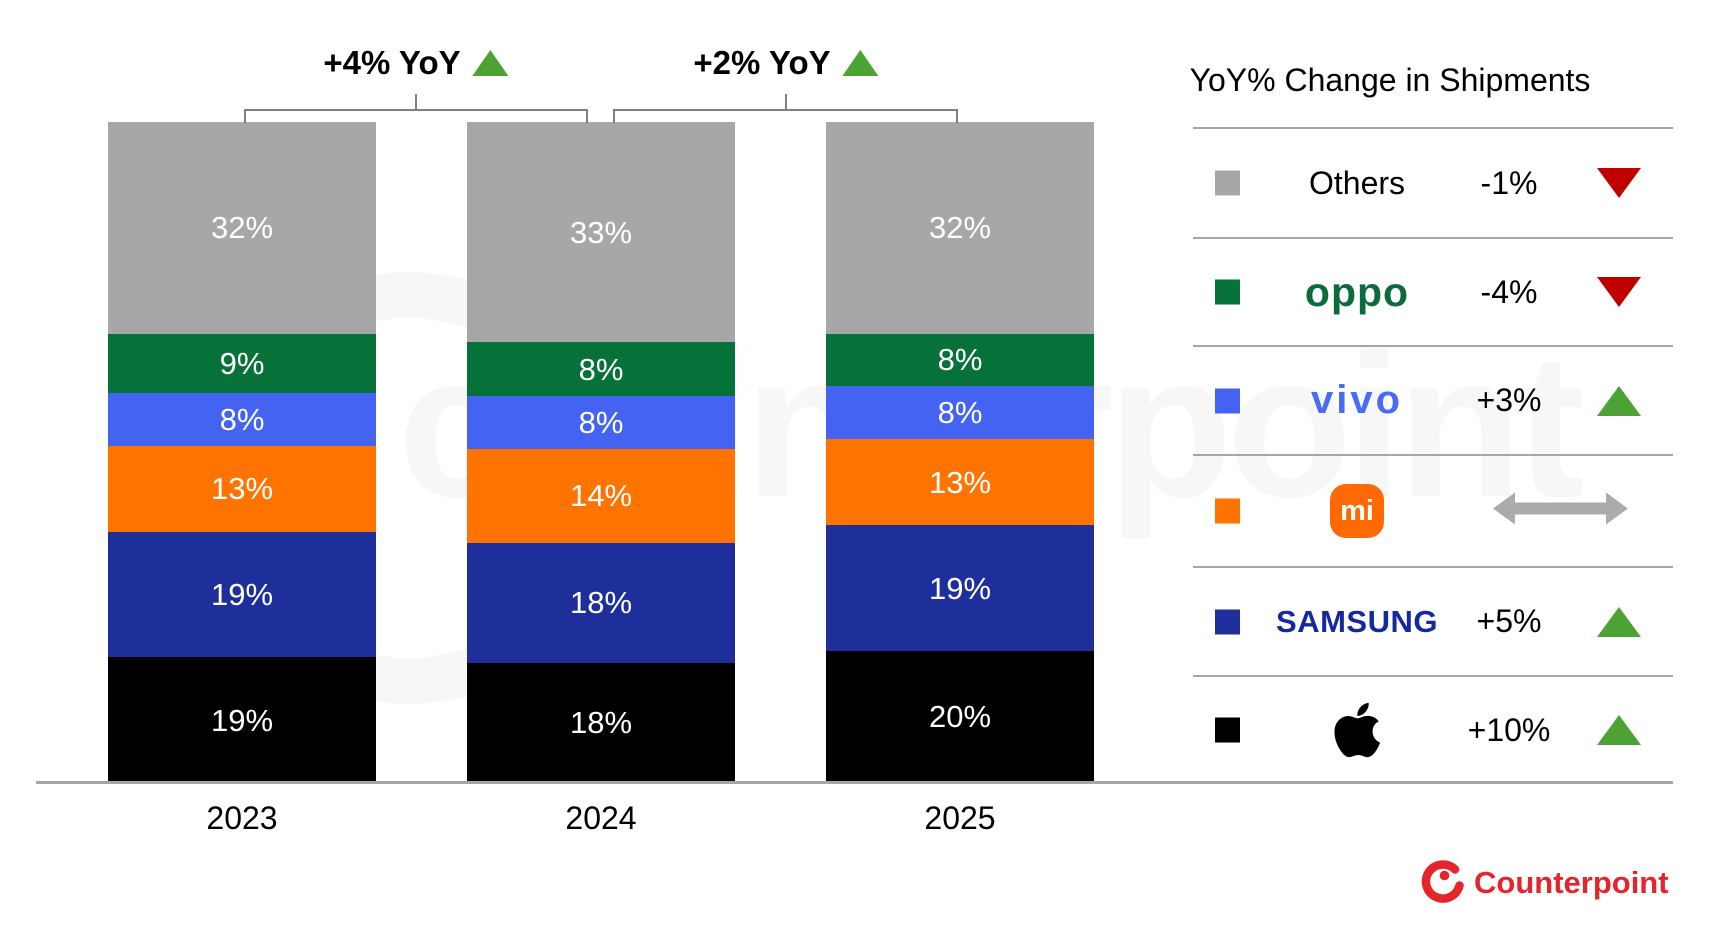 The height and width of the screenshot is (951, 1722). I want to click on oppo-logo-text: oppo, so click(1357, 291).